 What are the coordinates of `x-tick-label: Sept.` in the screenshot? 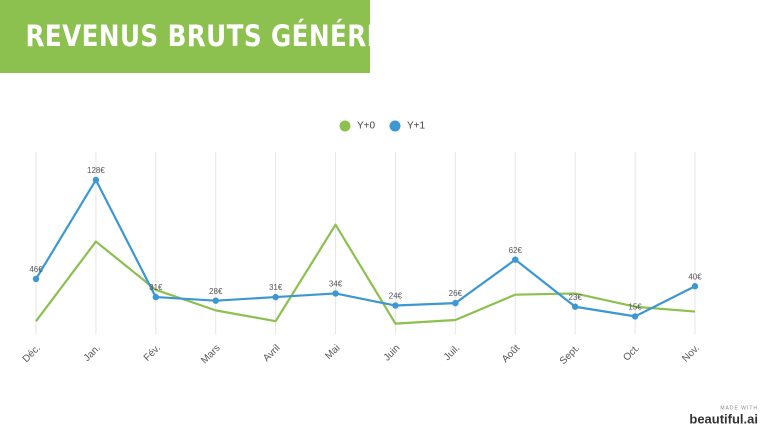 It's located at (570, 355).